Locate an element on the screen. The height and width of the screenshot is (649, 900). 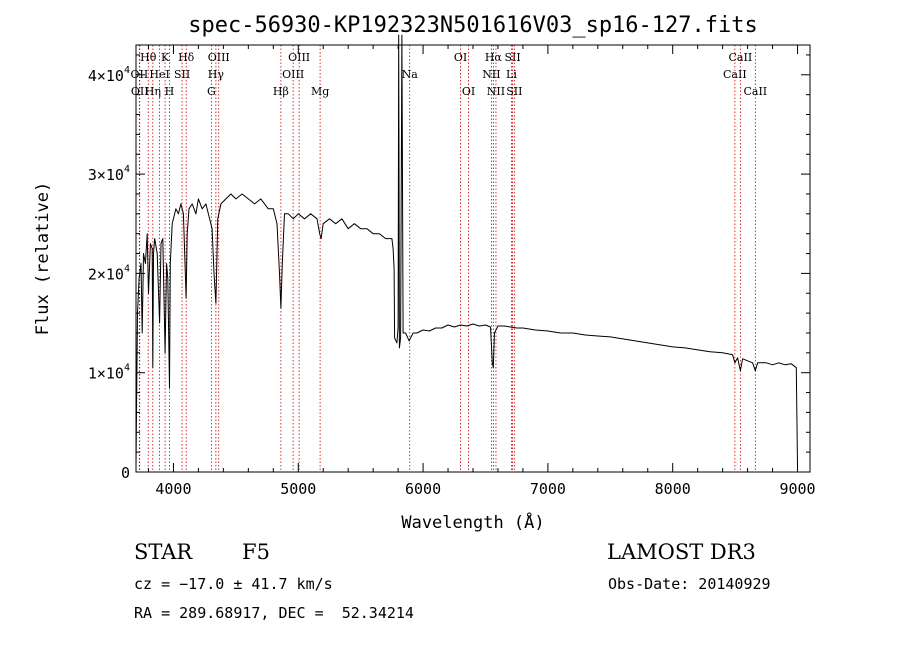
y-tick-base: 2×10 is located at coordinates (106, 274).